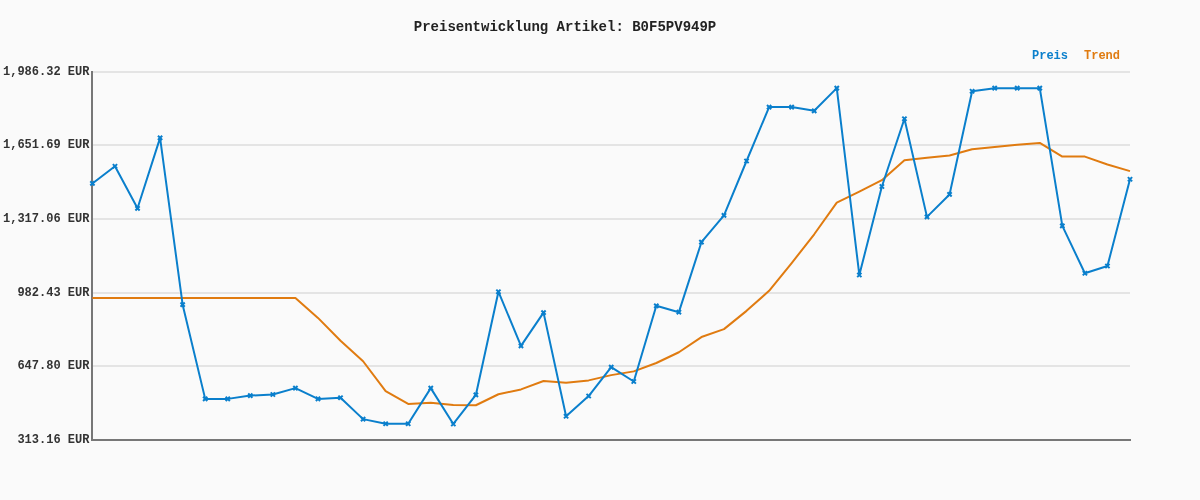 The width and height of the screenshot is (1200, 500). Describe the element at coordinates (46, 145) in the screenshot. I see `y-tick-label: 1,651.69 EUR` at that location.